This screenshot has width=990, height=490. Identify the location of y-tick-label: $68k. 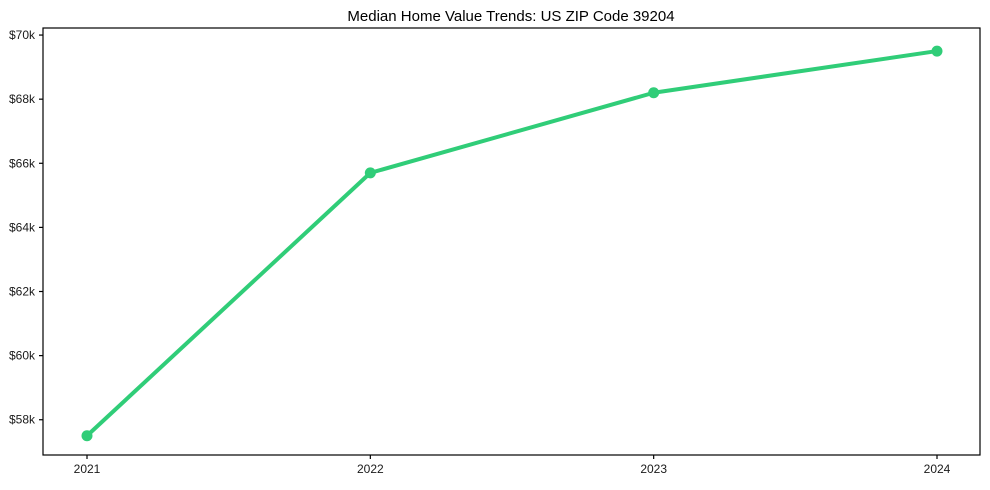
(22, 99).